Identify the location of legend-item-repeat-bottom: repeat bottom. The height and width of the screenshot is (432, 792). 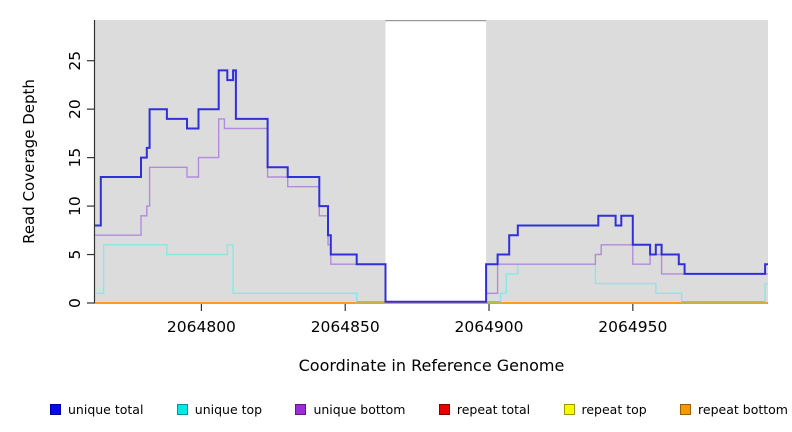
(734, 409).